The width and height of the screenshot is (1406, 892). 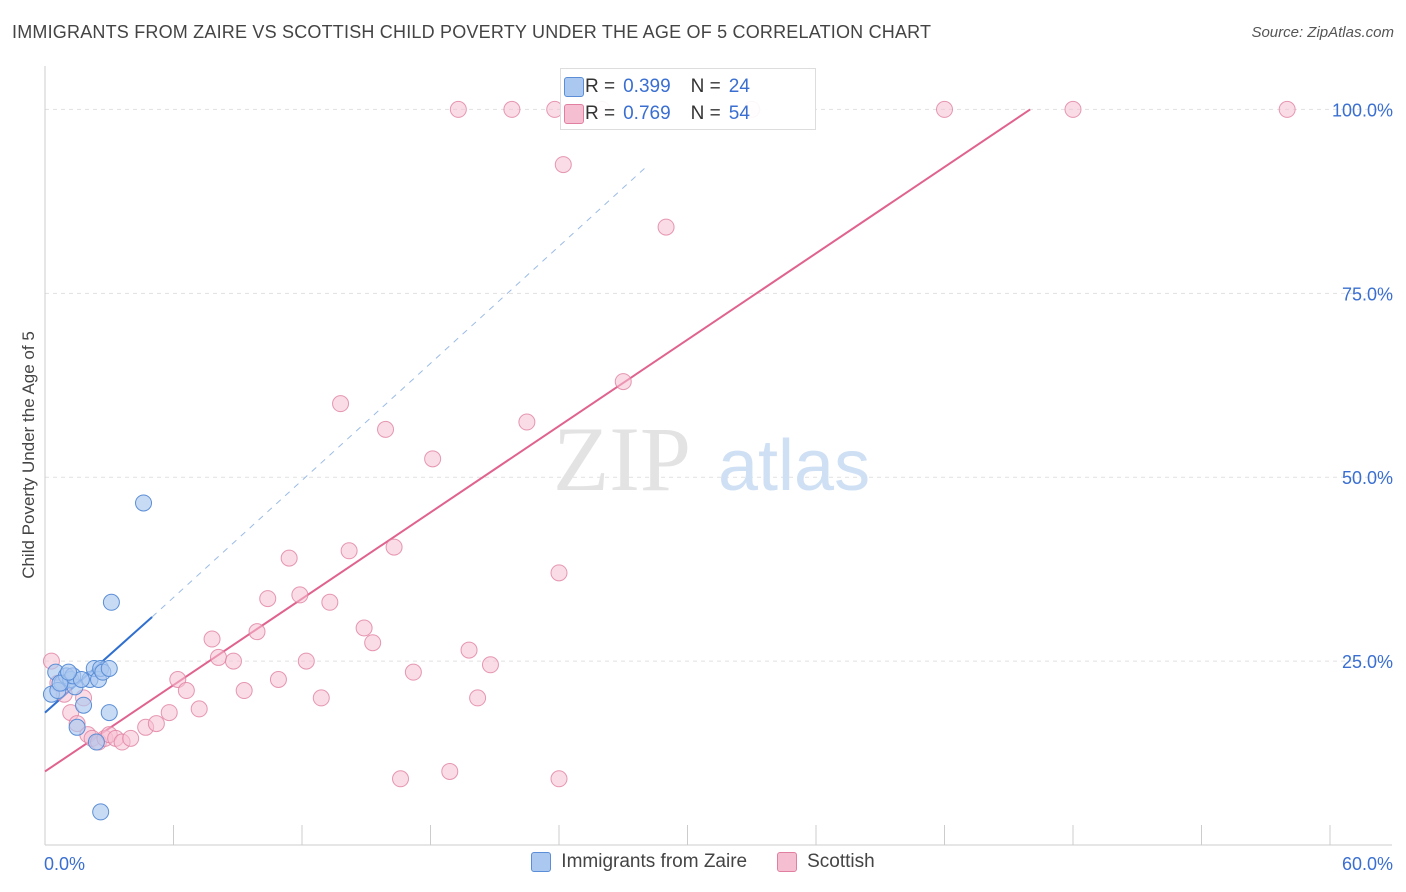 What do you see at coordinates (654, 861) in the screenshot?
I see `legend-label-zaire: Immigrants from Zaire` at bounding box center [654, 861].